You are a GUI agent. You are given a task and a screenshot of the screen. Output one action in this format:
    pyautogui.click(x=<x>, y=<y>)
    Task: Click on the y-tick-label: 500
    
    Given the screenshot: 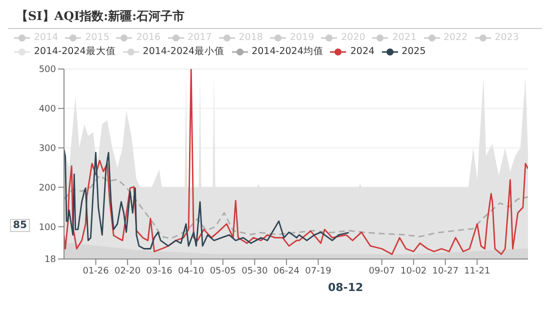 What is the action you would take?
    pyautogui.click(x=47, y=70)
    